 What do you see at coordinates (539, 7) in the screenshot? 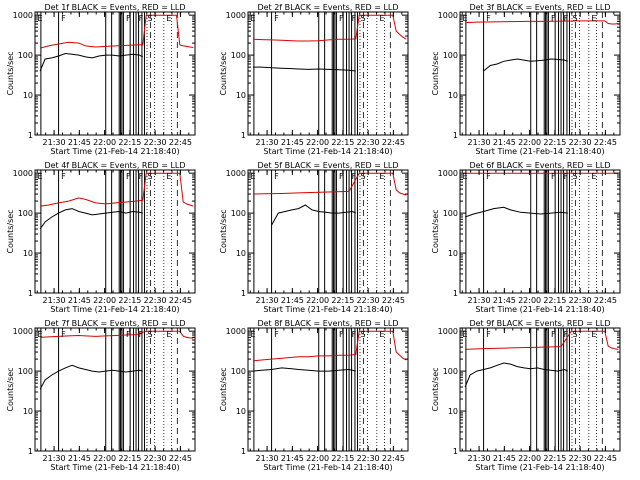
I see `panel-title: Det 3f BLACK = Events, RED = LLD` at bounding box center [539, 7].